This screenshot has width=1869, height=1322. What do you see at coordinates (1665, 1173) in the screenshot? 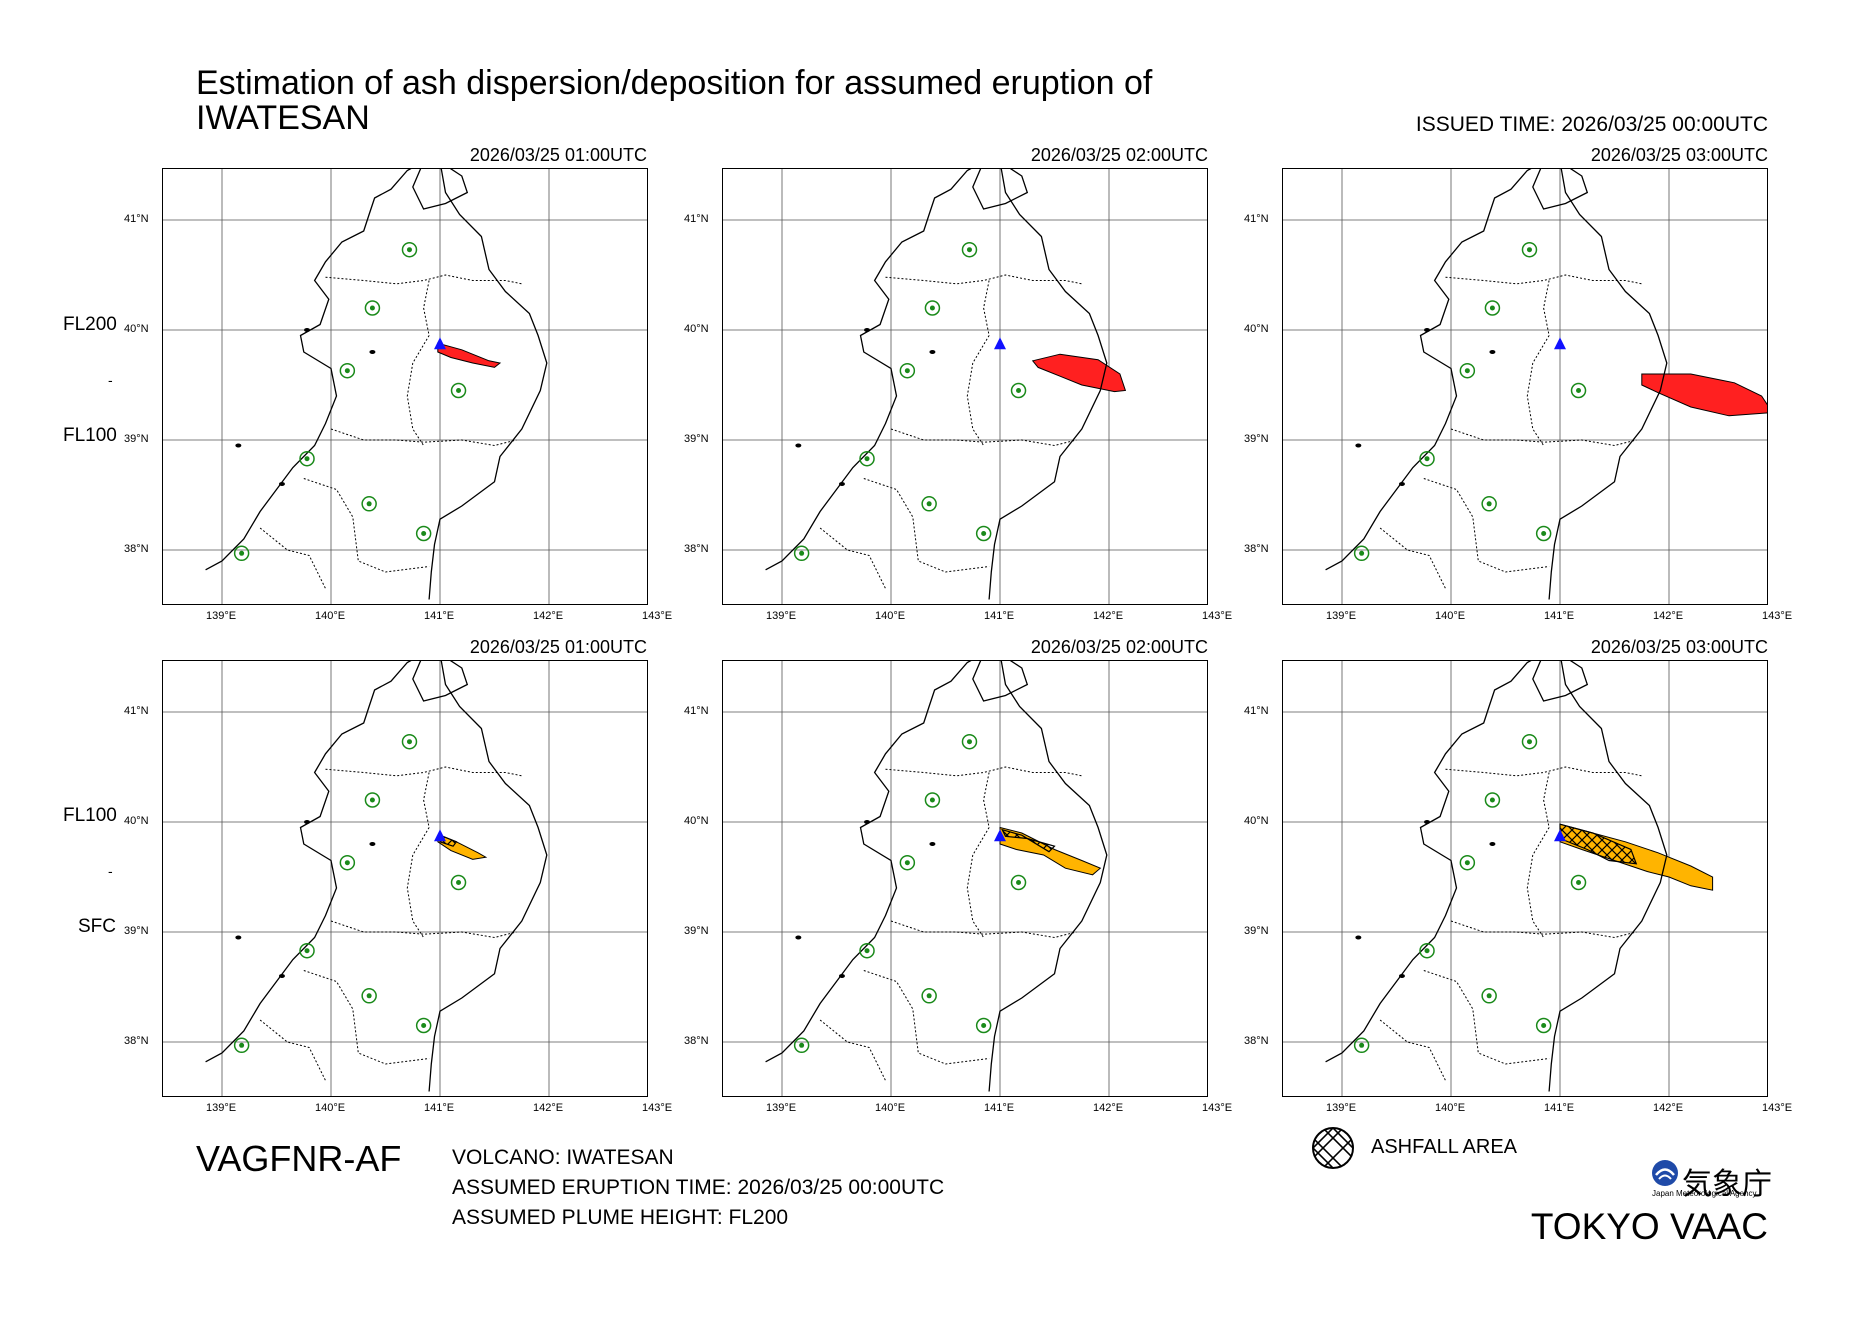
I see `jma-logo-icon` at bounding box center [1665, 1173].